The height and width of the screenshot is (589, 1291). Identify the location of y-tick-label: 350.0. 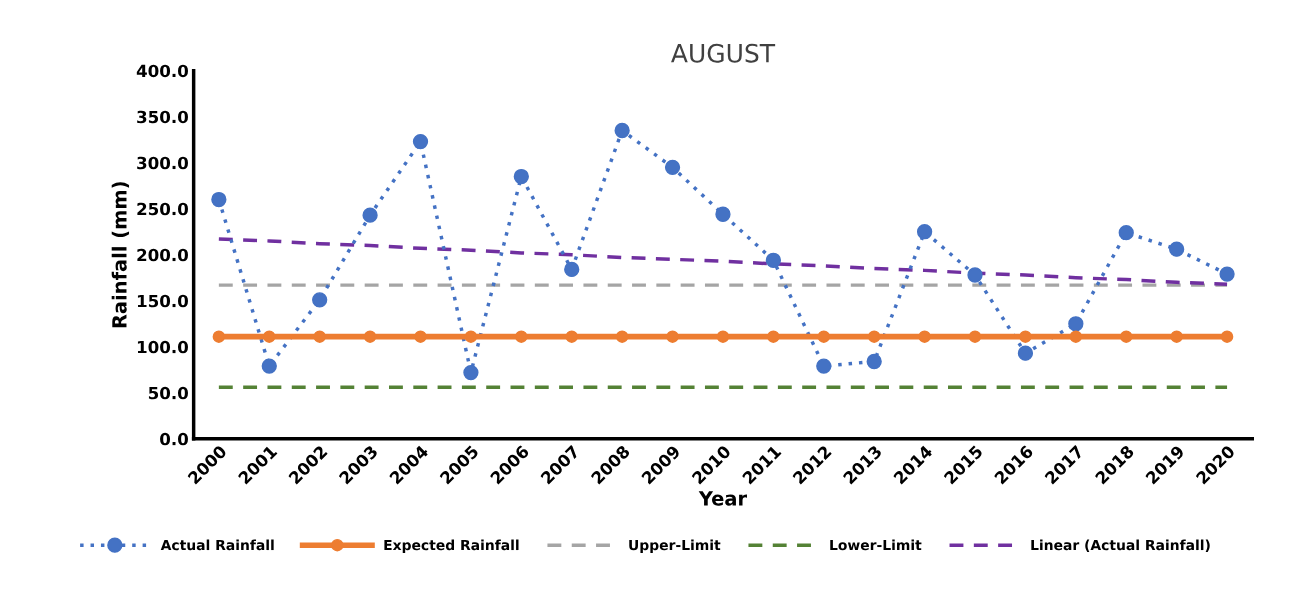
(162, 117).